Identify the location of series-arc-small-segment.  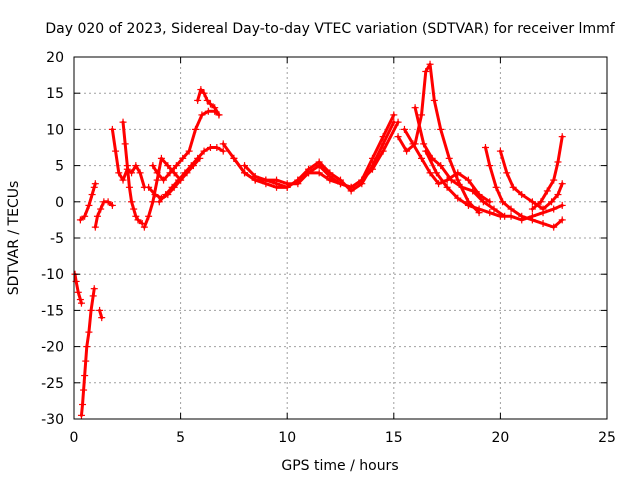
(101, 314).